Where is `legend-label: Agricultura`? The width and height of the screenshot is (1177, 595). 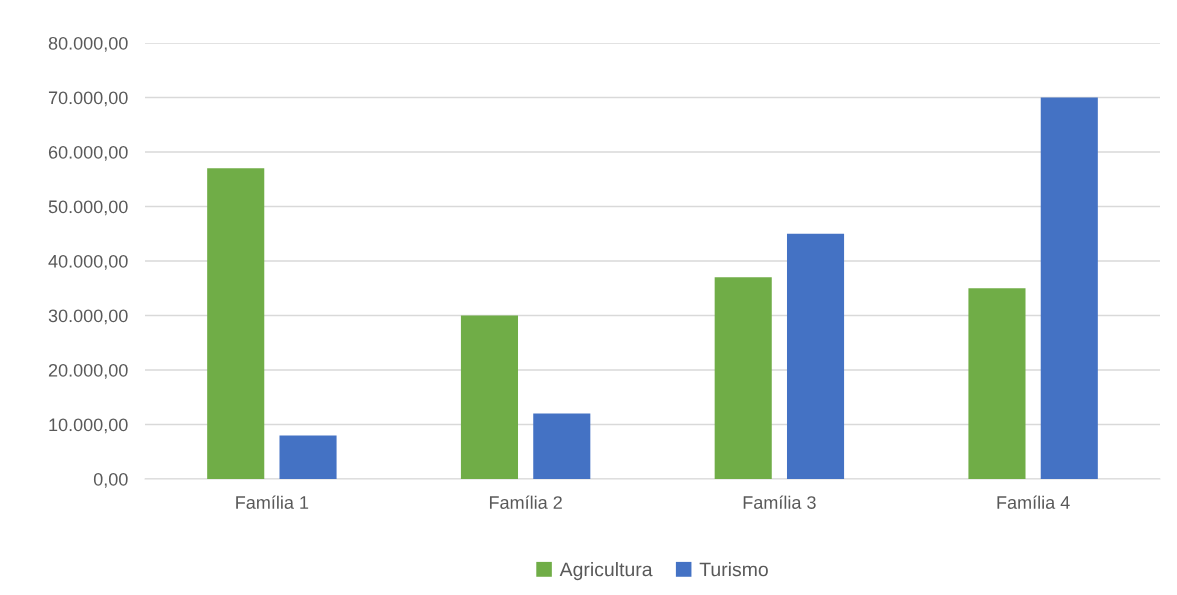 legend-label: Agricultura is located at coordinates (606, 571).